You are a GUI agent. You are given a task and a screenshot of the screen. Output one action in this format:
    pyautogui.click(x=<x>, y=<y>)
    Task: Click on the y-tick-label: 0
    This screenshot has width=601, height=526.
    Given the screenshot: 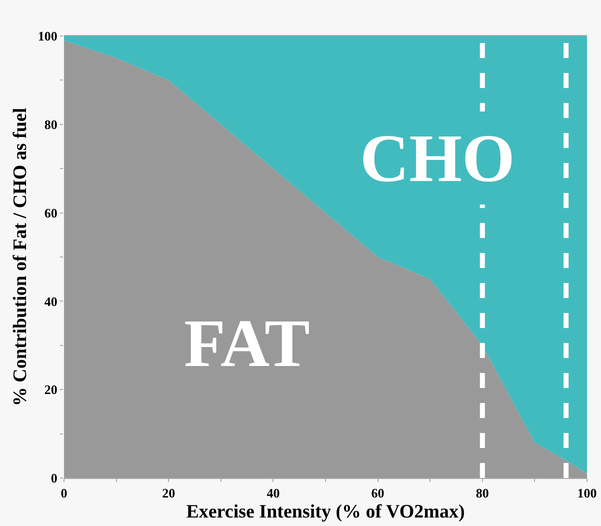 What is the action you would take?
    pyautogui.click(x=54, y=478)
    